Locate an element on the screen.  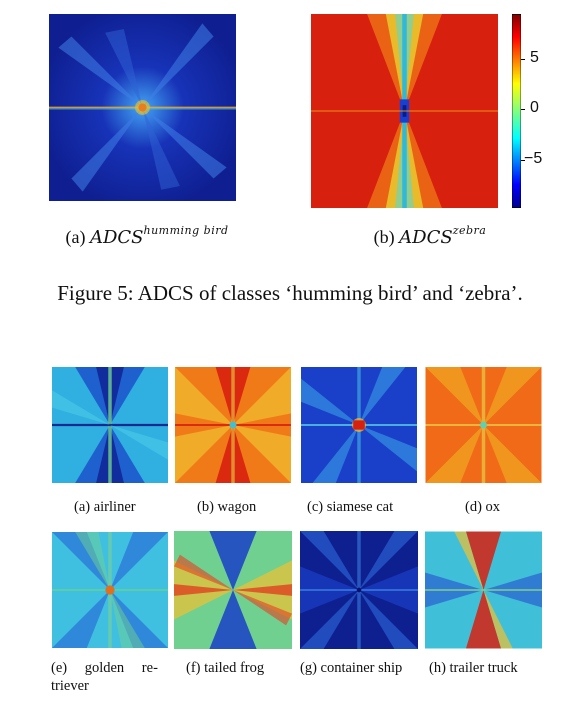
colorbar-label-0: 0 is located at coordinates (534, 107).